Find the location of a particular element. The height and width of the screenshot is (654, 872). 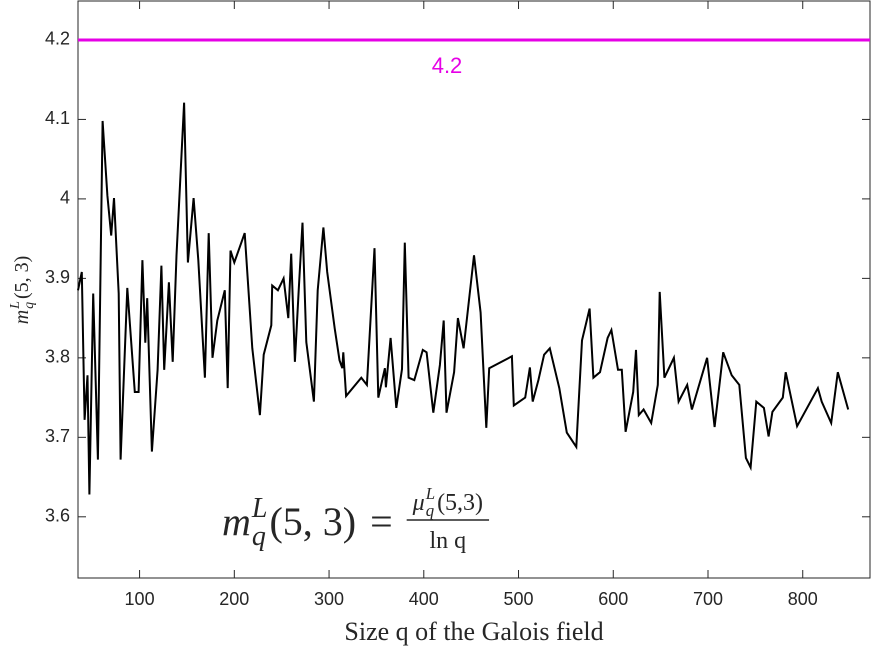

annotation: m Lq (5, 3) = μ Lq (5,3)ln q is located at coordinates (356, 519).